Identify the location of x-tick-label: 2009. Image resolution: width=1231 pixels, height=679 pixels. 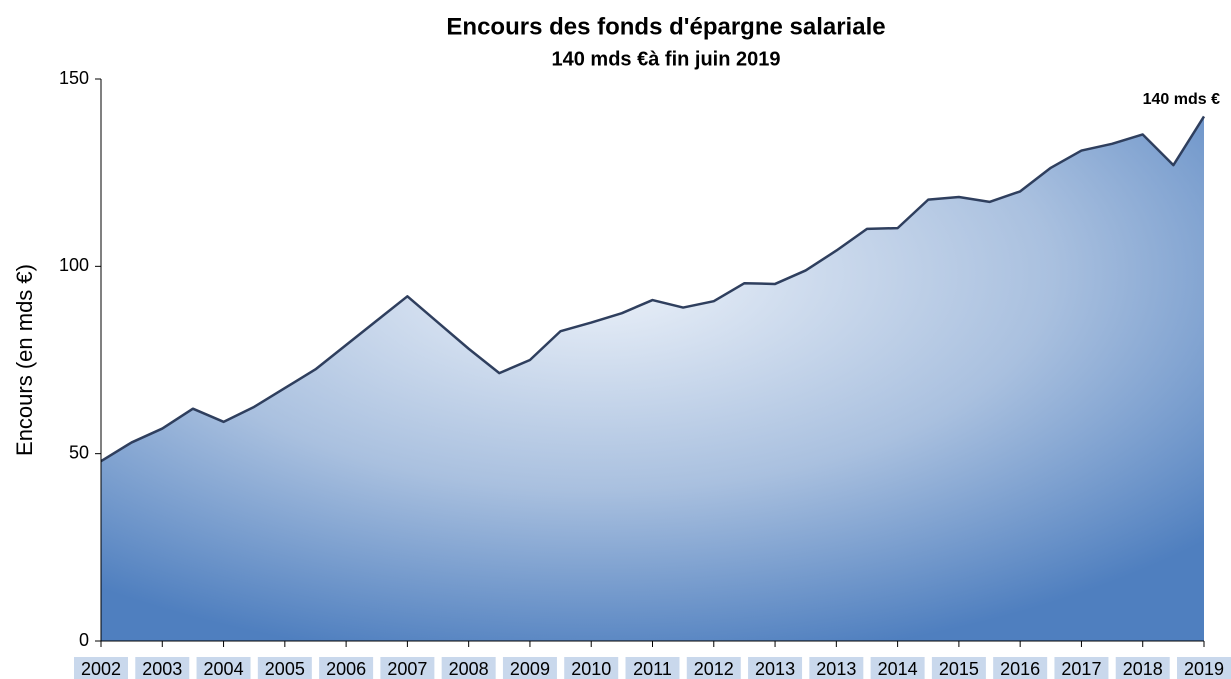
(530, 669).